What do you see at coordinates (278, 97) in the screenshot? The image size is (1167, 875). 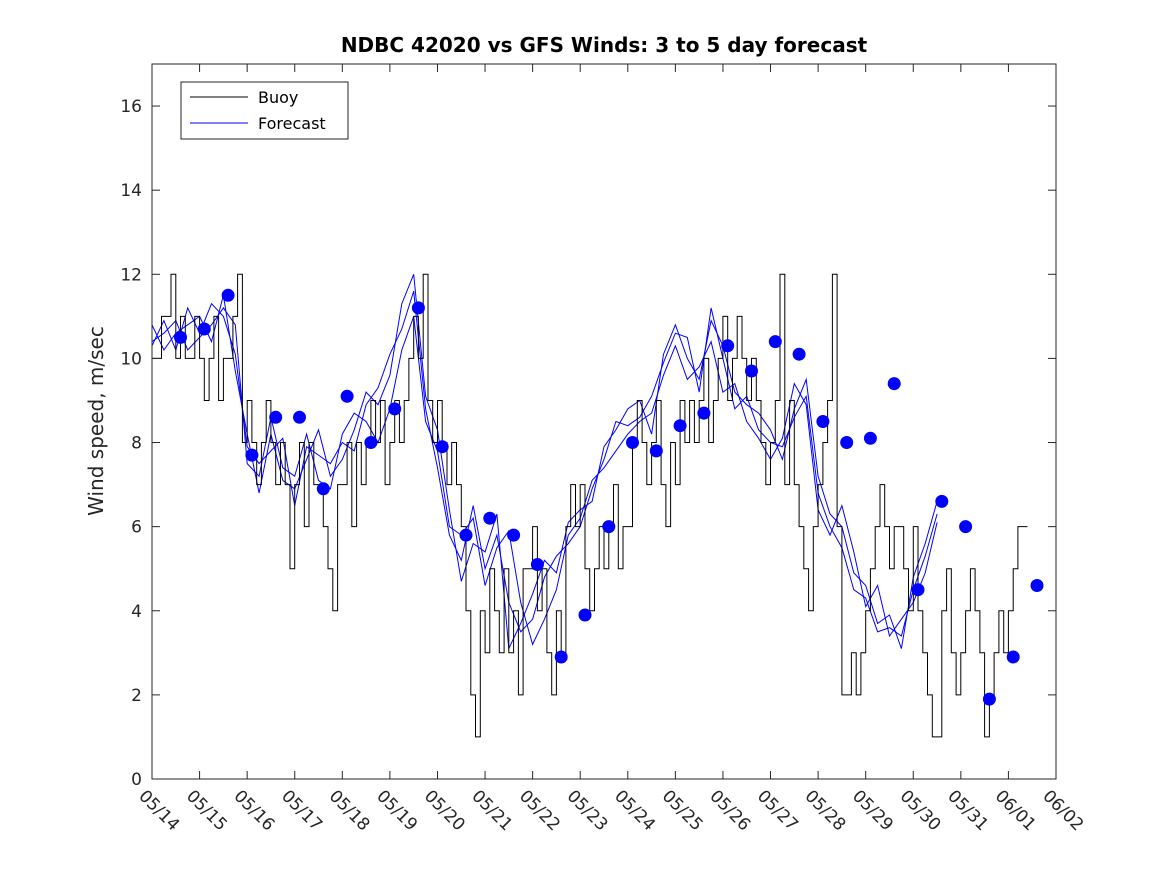 I see `legend-buoy-label: Buoy` at bounding box center [278, 97].